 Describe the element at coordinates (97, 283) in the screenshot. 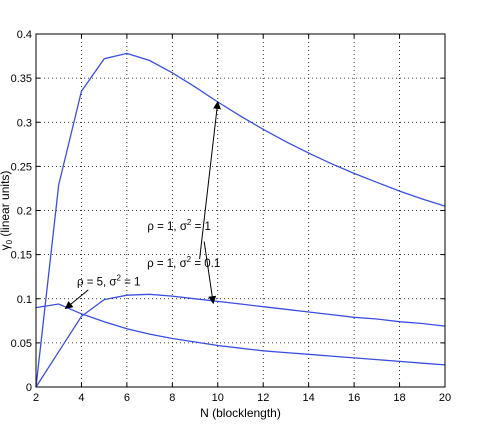

I see `annotation-label-main: ρ = 5, σ` at that location.